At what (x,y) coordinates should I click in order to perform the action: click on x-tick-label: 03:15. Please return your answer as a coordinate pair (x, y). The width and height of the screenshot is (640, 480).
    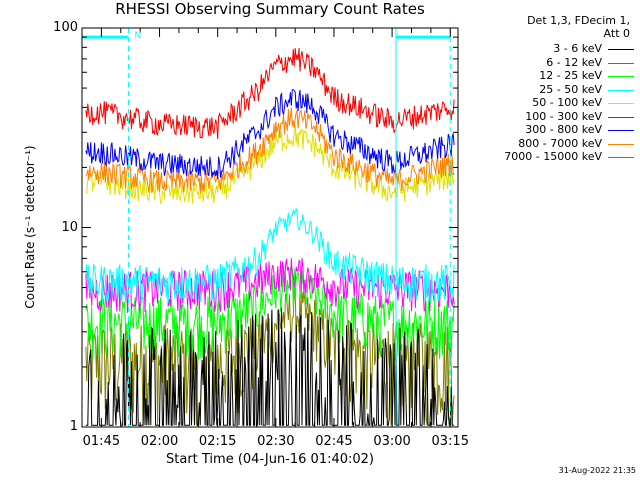
    Looking at the image, I should click on (450, 441).